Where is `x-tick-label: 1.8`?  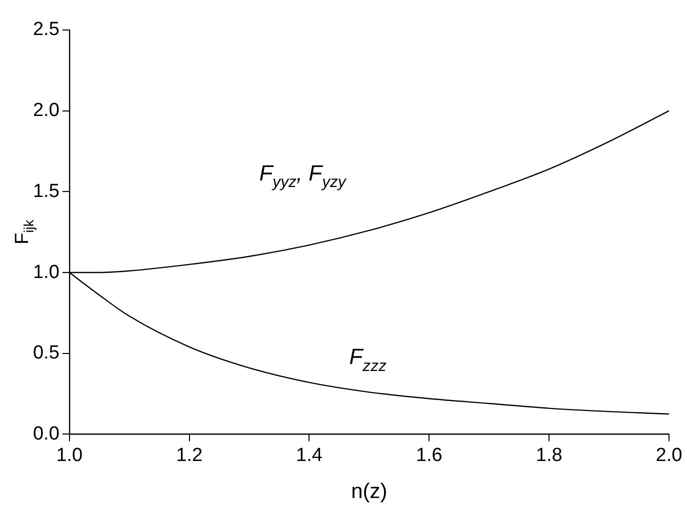 x-tick-label: 1.8 is located at coordinates (549, 455).